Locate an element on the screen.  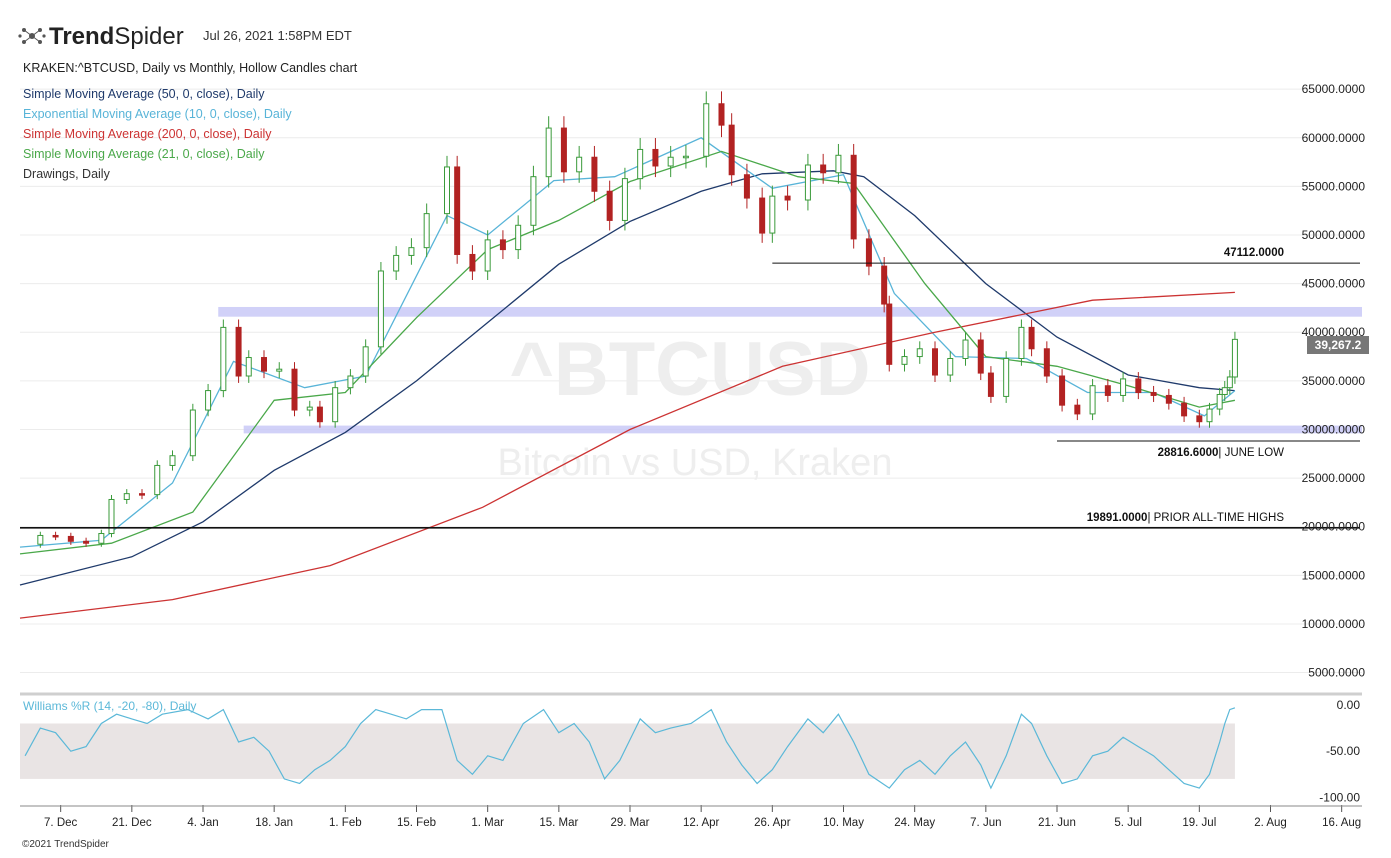
date-tick-label: 12. Apr is located at coordinates (701, 823).